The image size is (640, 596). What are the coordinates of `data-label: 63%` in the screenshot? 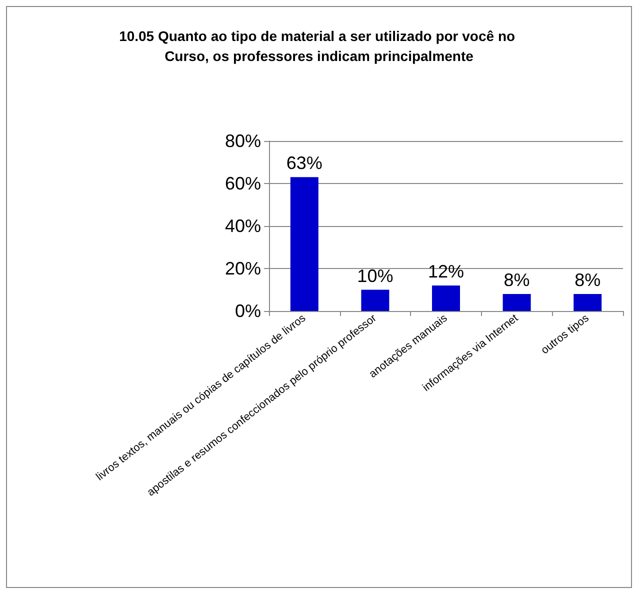 It's located at (304, 163).